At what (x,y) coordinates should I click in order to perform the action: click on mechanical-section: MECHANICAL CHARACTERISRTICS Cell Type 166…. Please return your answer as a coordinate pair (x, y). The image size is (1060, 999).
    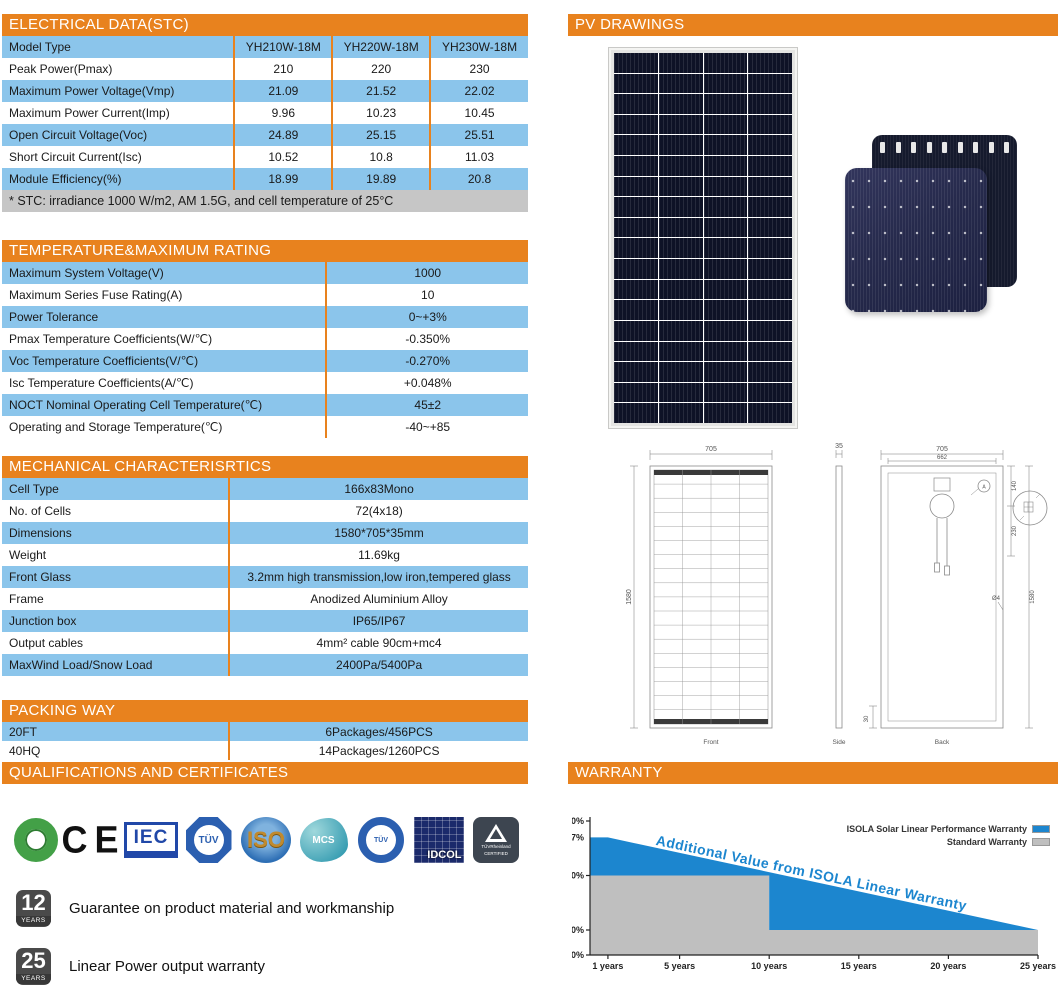
    Looking at the image, I should click on (265, 566).